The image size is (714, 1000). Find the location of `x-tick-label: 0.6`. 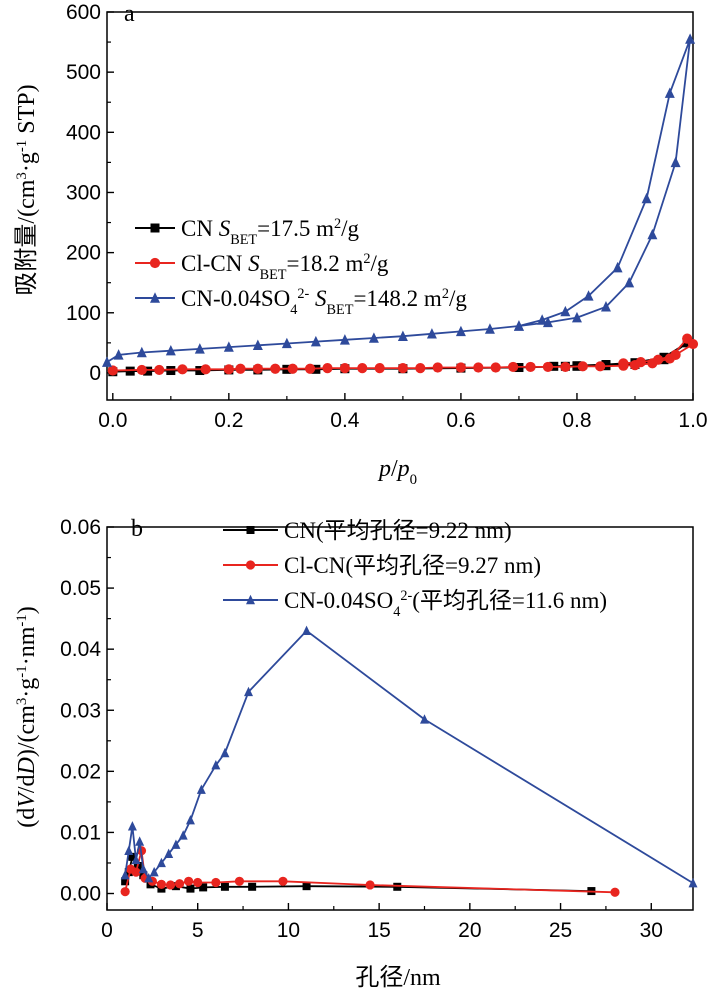

x-tick-label: 0.6 is located at coordinates (460, 420).